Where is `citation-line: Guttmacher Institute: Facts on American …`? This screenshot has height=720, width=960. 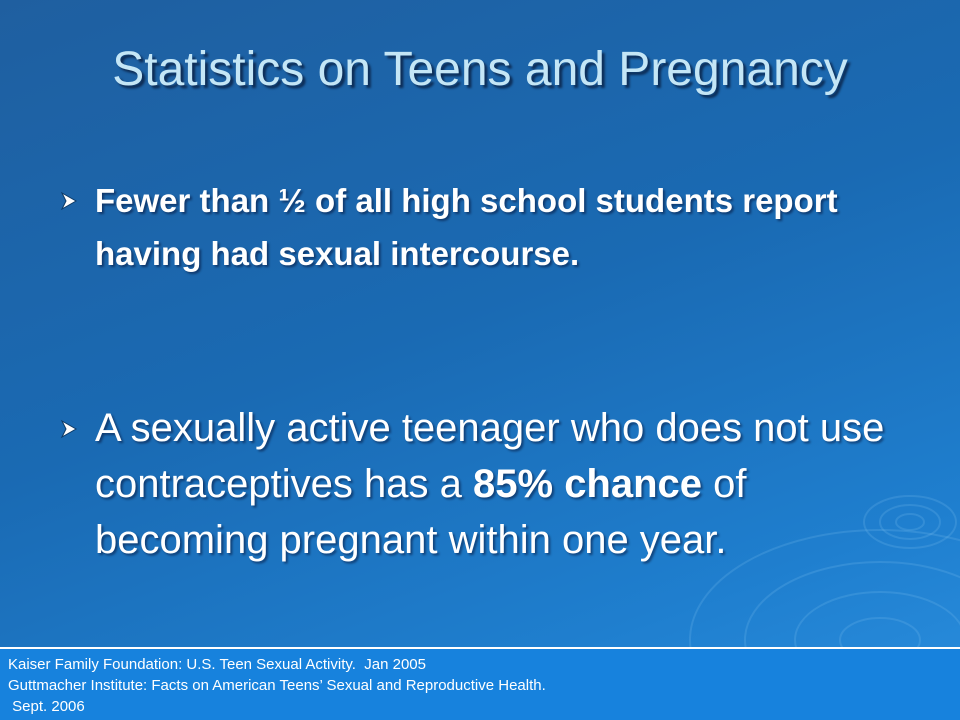 citation-line: Guttmacher Institute: Facts on American … is located at coordinates (277, 685).